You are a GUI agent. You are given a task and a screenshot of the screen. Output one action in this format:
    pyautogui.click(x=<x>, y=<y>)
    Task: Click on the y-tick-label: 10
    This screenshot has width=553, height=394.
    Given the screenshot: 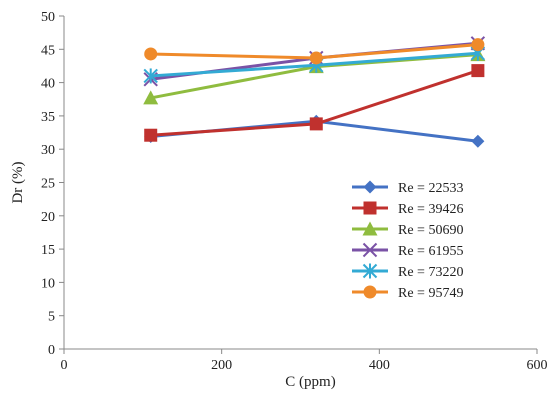 What is the action you would take?
    pyautogui.click(x=48, y=283)
    